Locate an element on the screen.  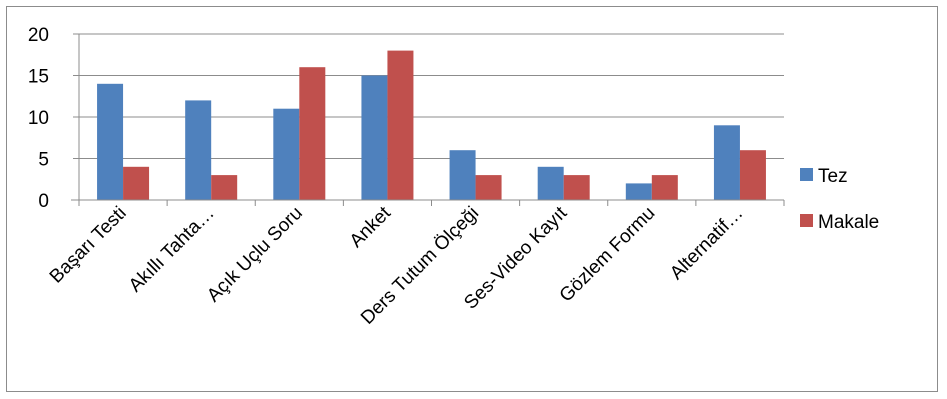
x-tick-label: Anket is located at coordinates (371, 227).